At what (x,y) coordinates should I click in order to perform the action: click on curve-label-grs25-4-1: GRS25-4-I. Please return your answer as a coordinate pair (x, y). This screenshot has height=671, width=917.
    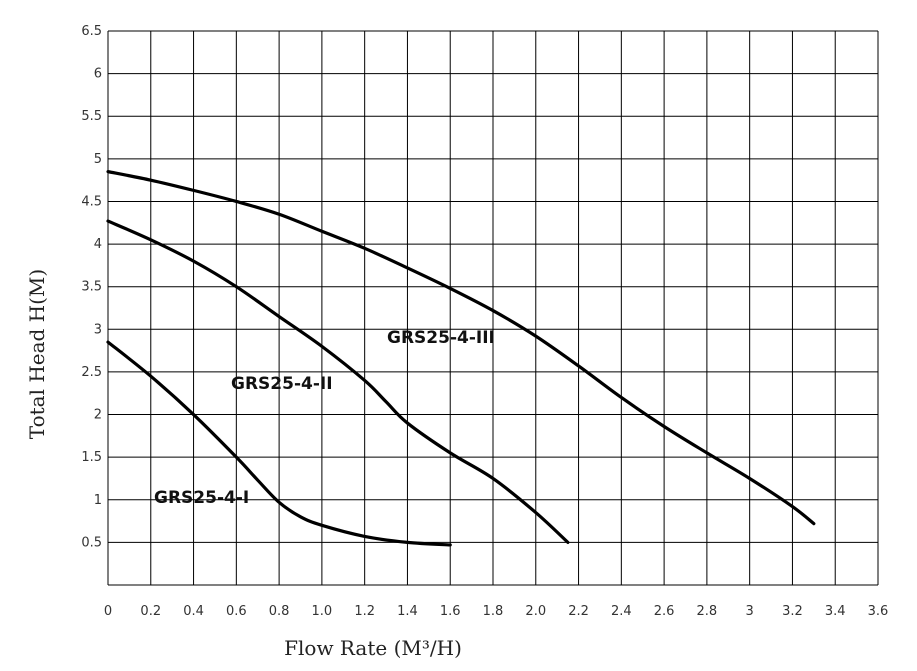
    Looking at the image, I should click on (201, 498).